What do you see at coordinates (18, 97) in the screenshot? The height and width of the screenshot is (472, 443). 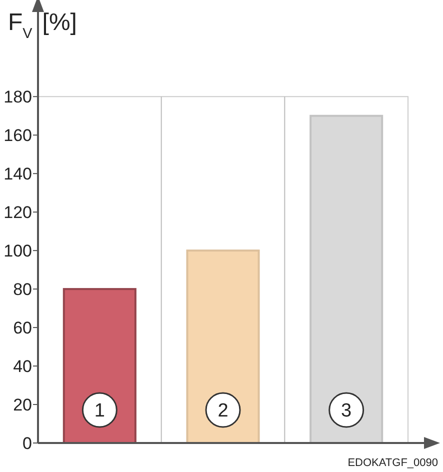 I see `y-tick-label: 180` at bounding box center [18, 97].